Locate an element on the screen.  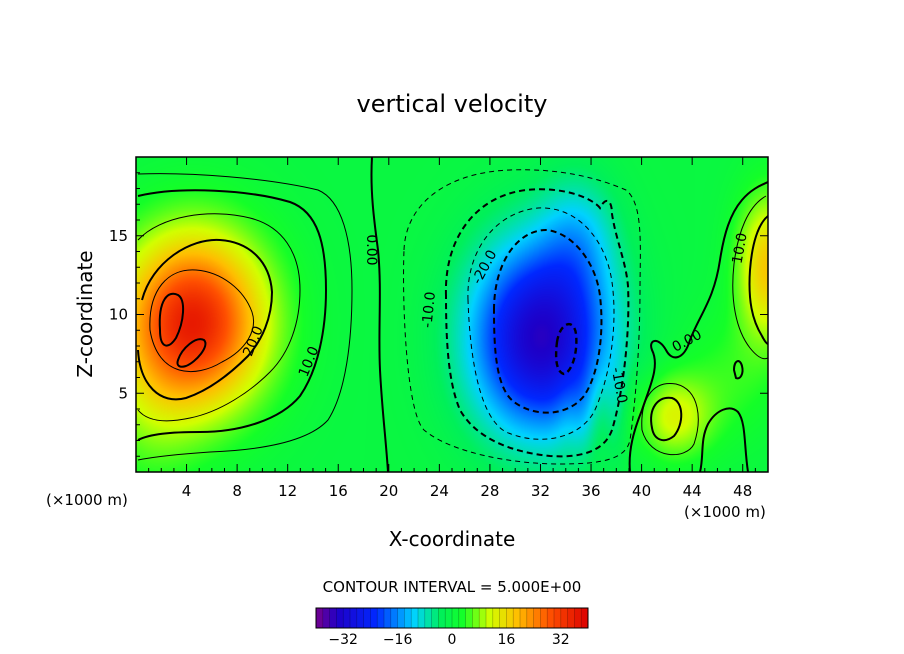
x-tick-label: 16 is located at coordinates (338, 491).